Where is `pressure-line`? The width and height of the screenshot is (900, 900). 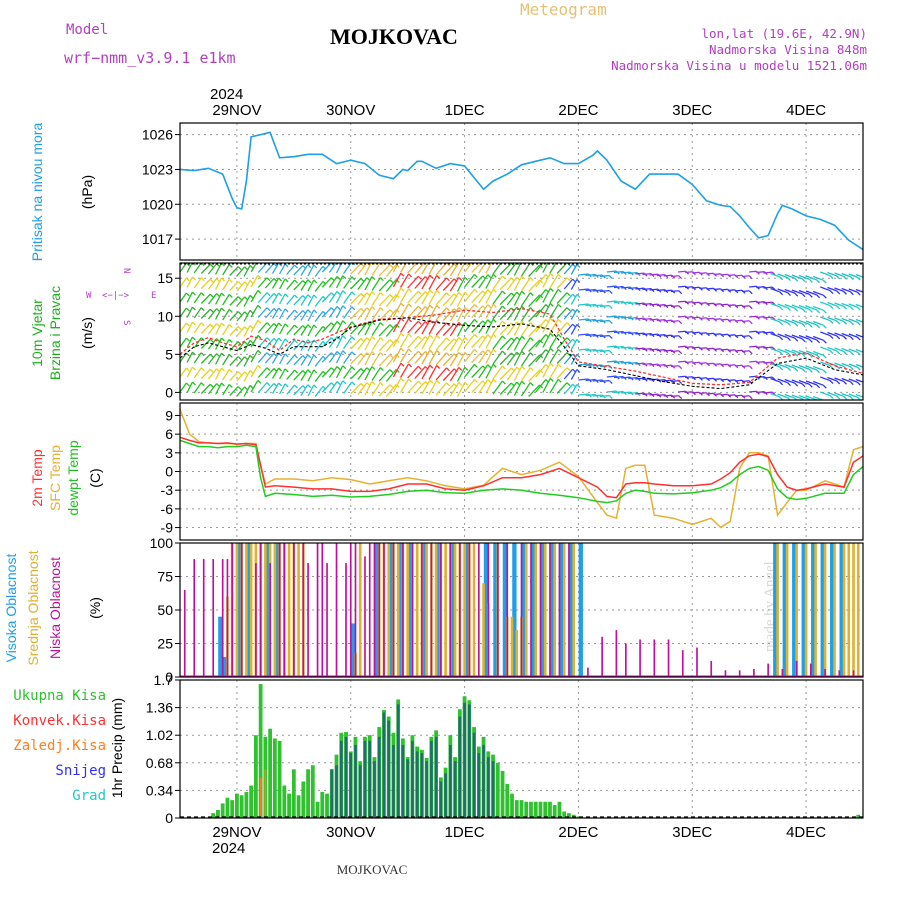
pressure-line is located at coordinates (521, 191).